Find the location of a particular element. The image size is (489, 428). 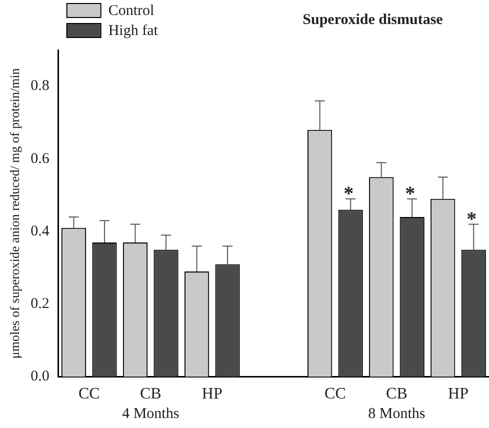

y-axis-title: μmoles of superoxide anion reduced/ mg of protein/min is located at coordinates (14, 213).